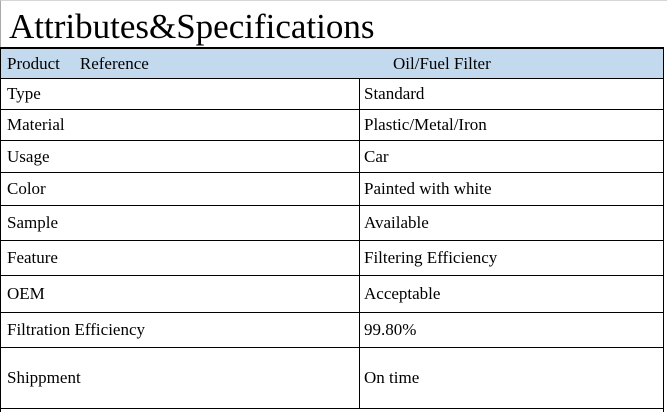  I want to click on table-row-shippment: Shippment On time, so click(332, 377).